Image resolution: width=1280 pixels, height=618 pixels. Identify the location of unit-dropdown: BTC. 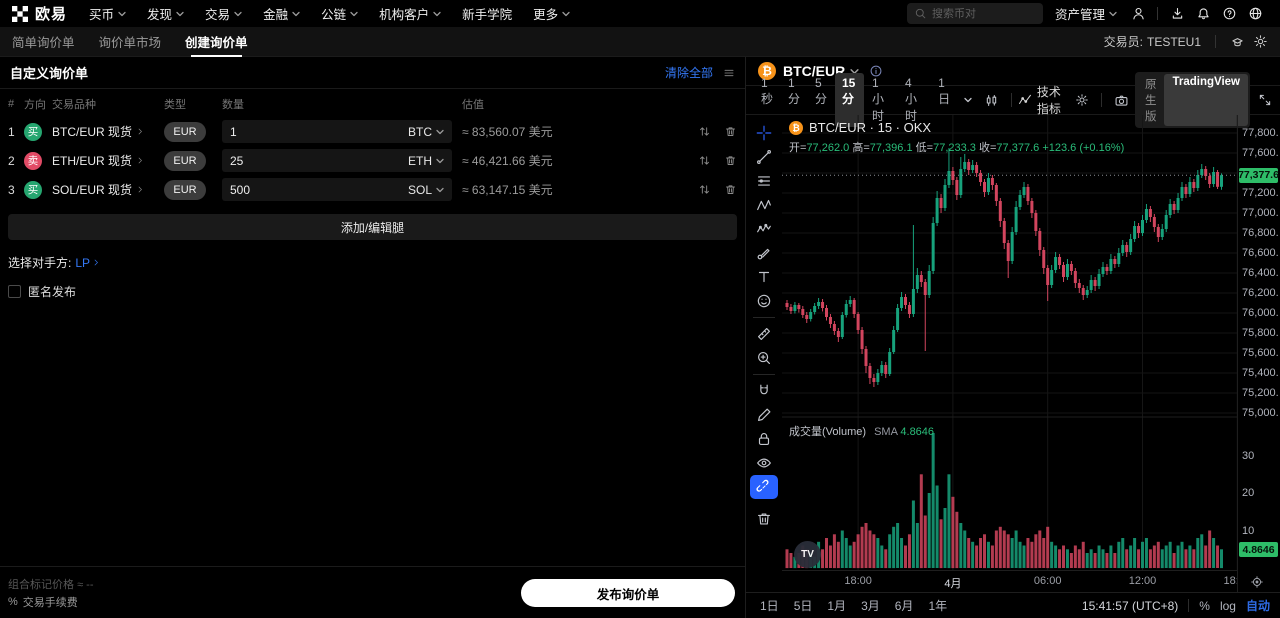
(426, 132).